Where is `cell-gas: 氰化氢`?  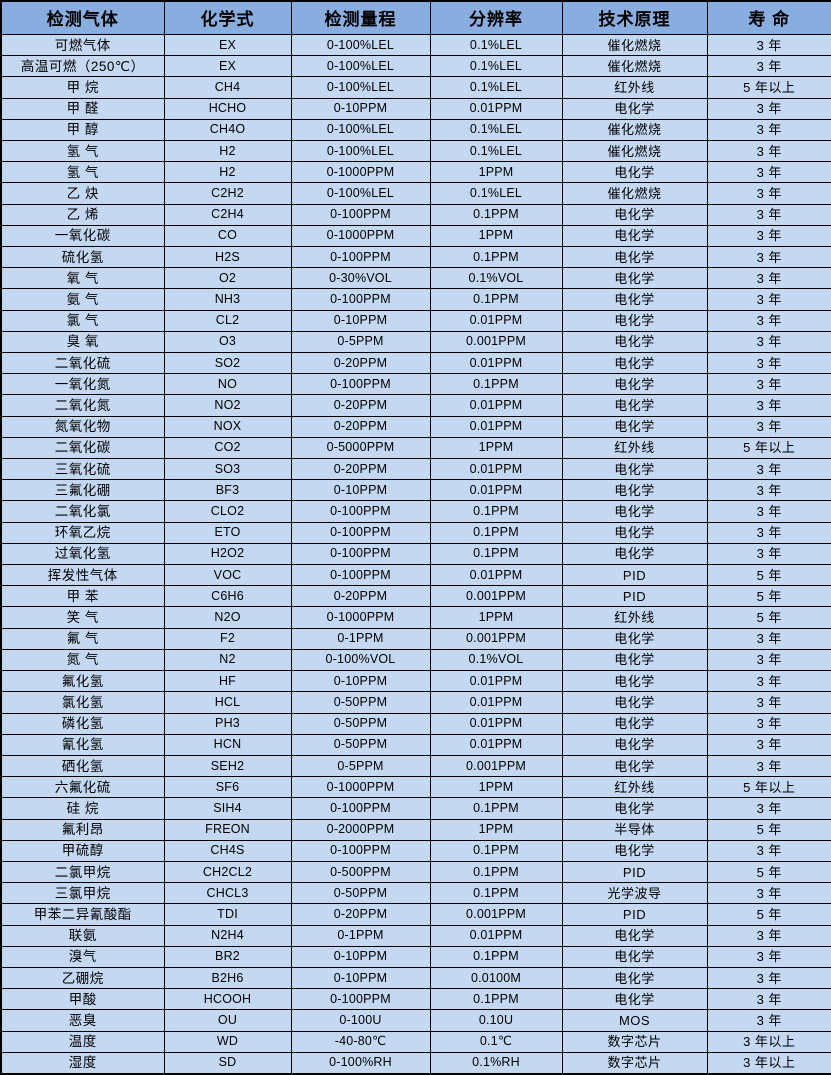
cell-gas: 氰化氢 is located at coordinates (82, 744).